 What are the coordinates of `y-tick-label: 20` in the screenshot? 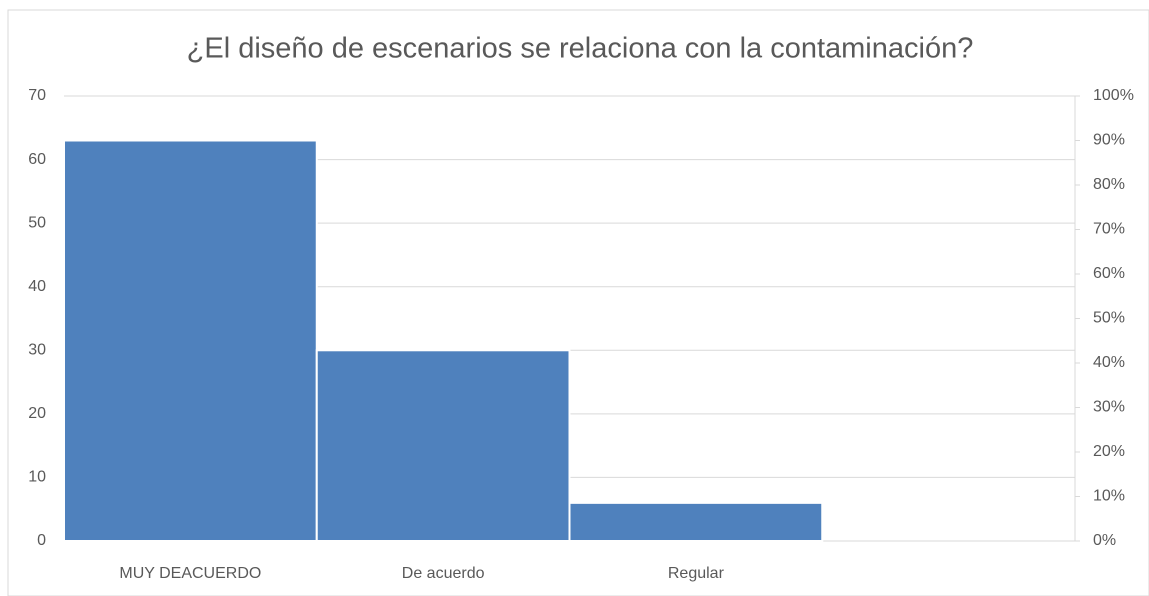 It's located at (37, 413).